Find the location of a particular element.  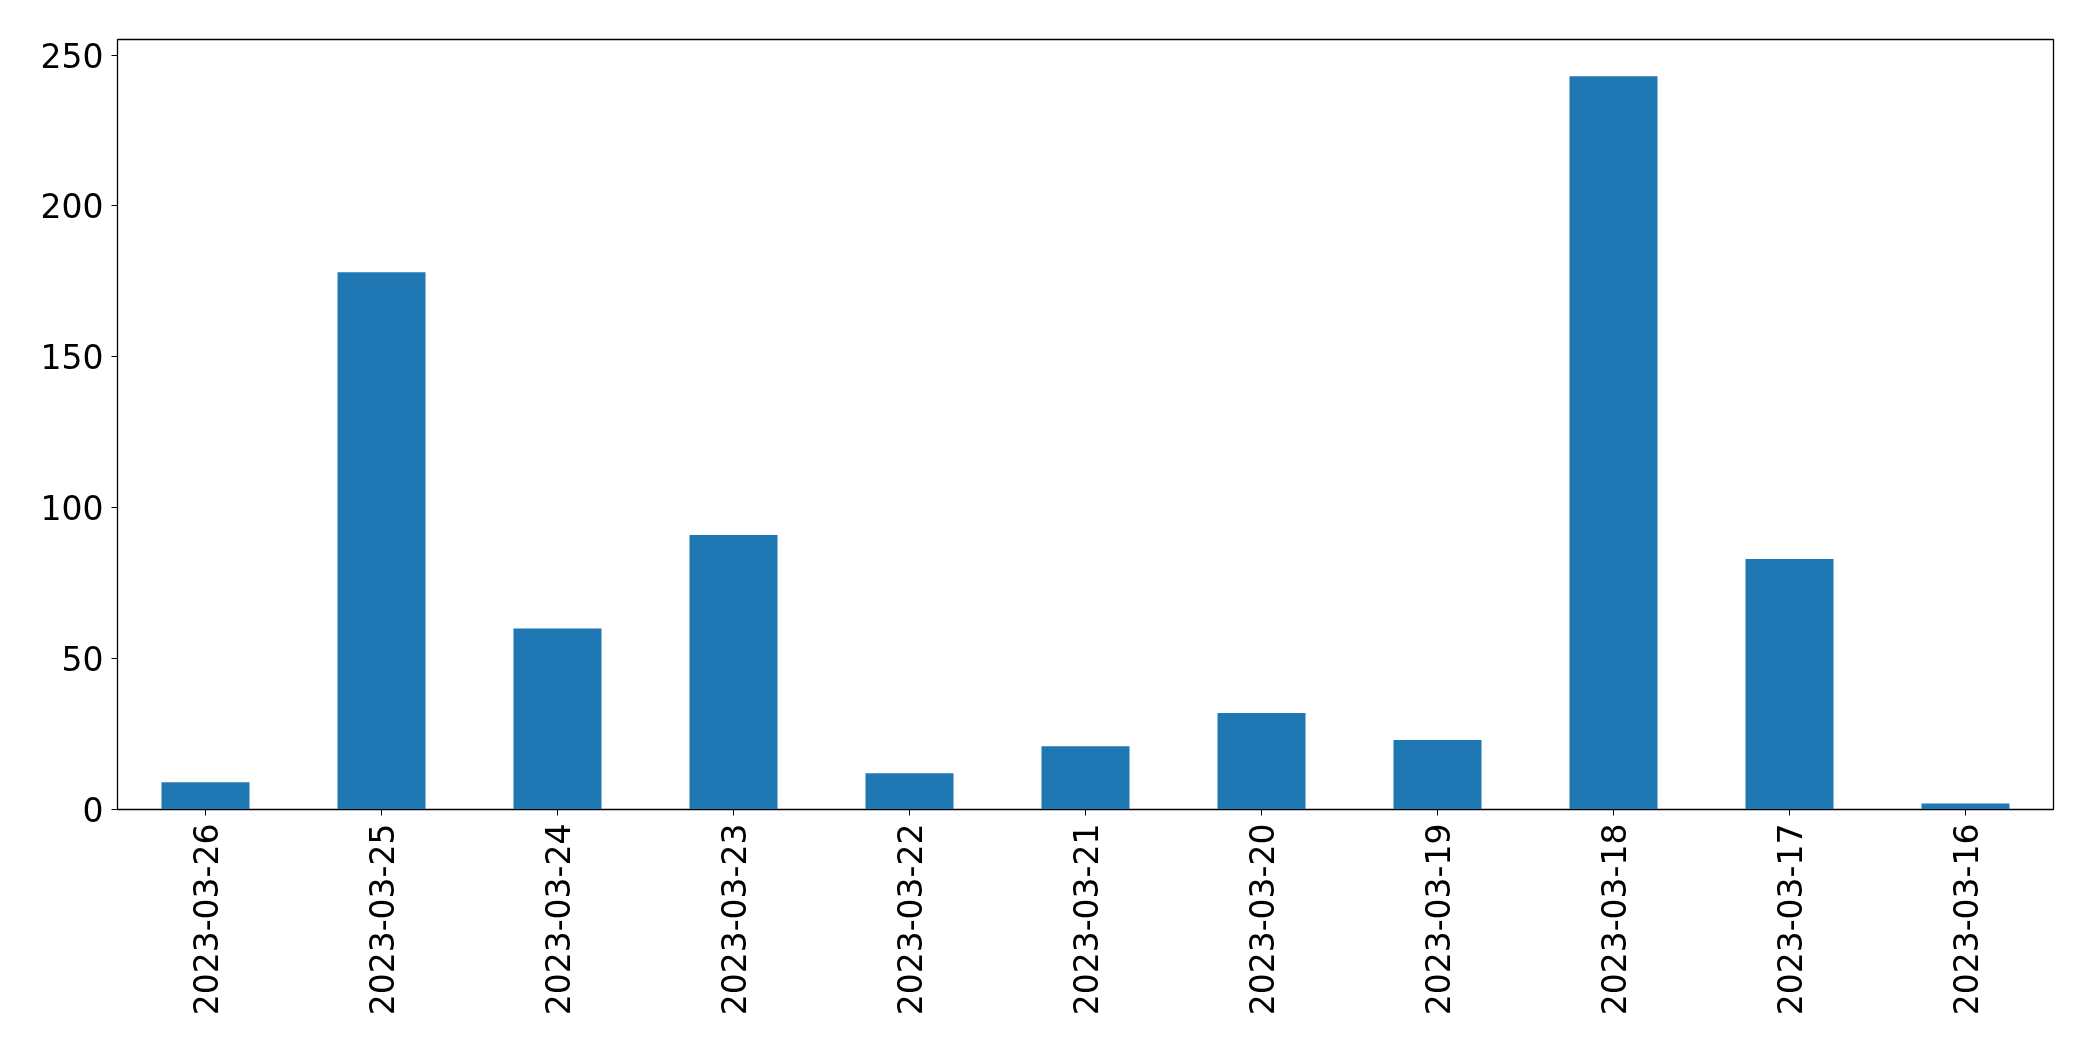

y-tick-label: 50 is located at coordinates (82, 660).